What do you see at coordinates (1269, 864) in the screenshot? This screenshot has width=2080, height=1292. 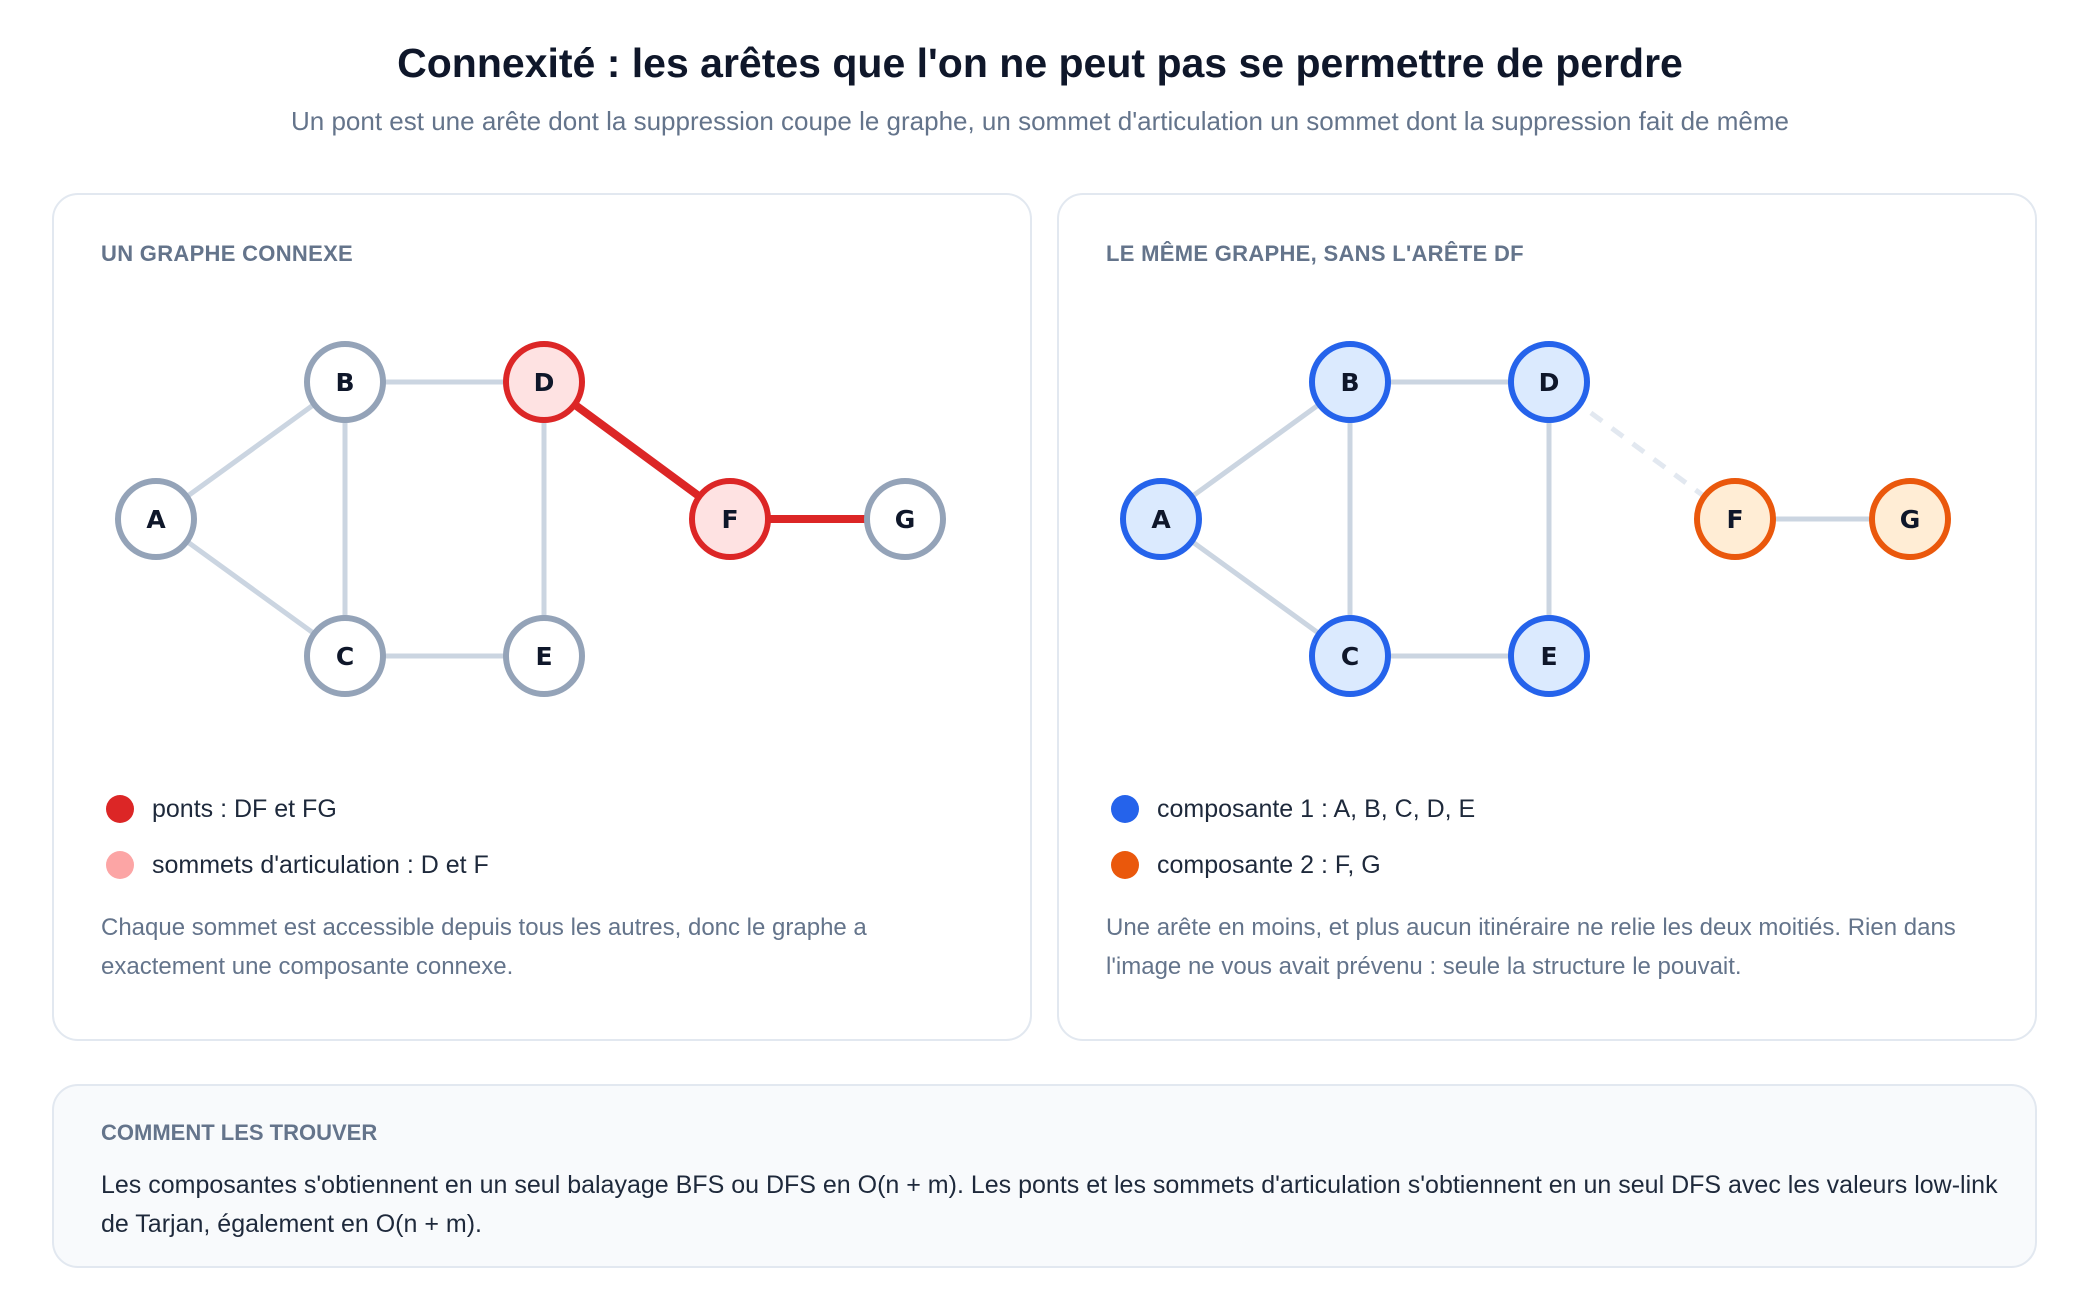 I see `legend-label: composante 2 : F, G` at bounding box center [1269, 864].